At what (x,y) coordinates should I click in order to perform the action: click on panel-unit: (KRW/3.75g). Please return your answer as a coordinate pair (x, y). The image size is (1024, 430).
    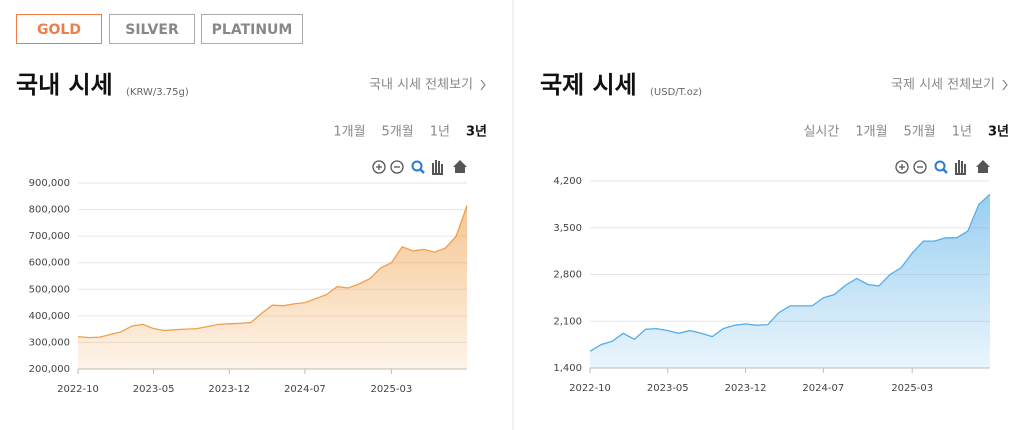
    Looking at the image, I should click on (157, 92).